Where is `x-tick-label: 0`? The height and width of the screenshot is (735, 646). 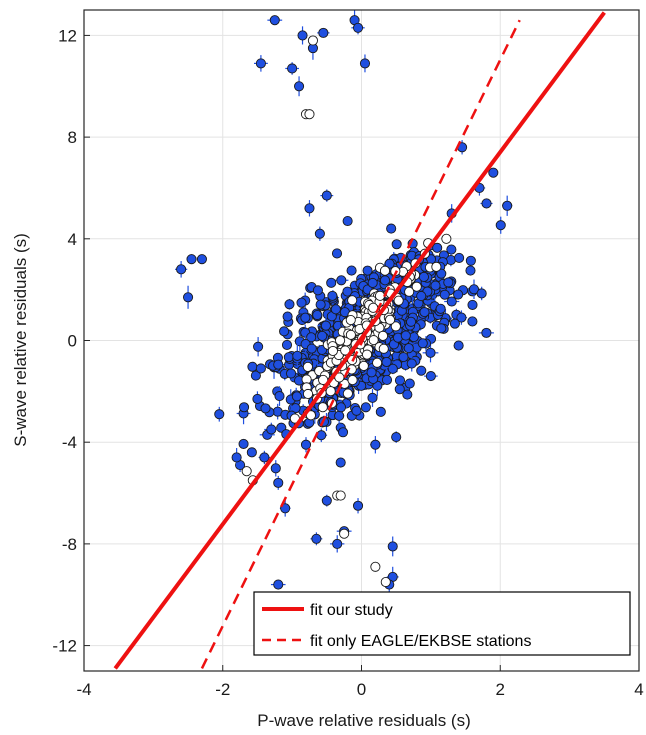
x-tick-label: 0 is located at coordinates (361, 689).